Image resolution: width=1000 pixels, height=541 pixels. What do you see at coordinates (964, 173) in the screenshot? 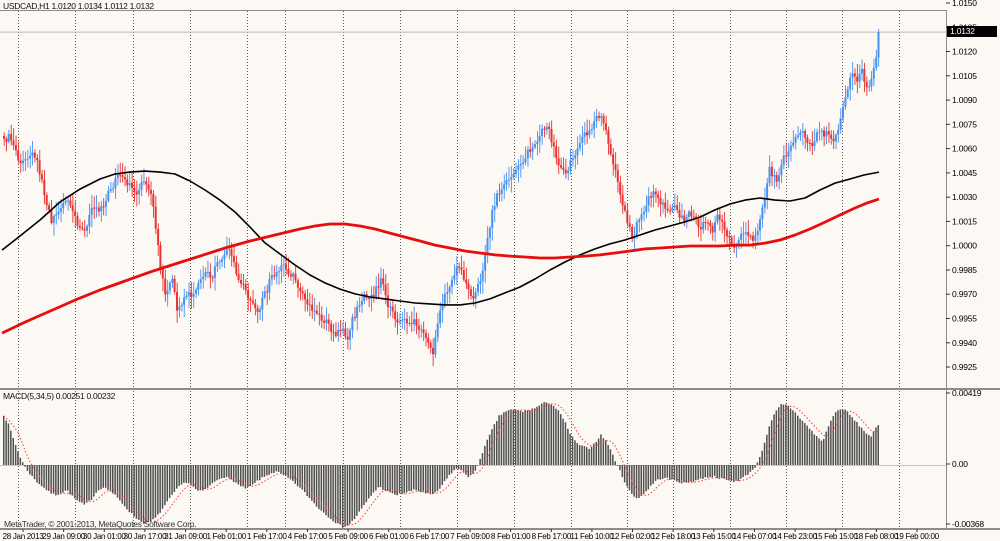
I see `price-axis-label: 1.0045` at bounding box center [964, 173].